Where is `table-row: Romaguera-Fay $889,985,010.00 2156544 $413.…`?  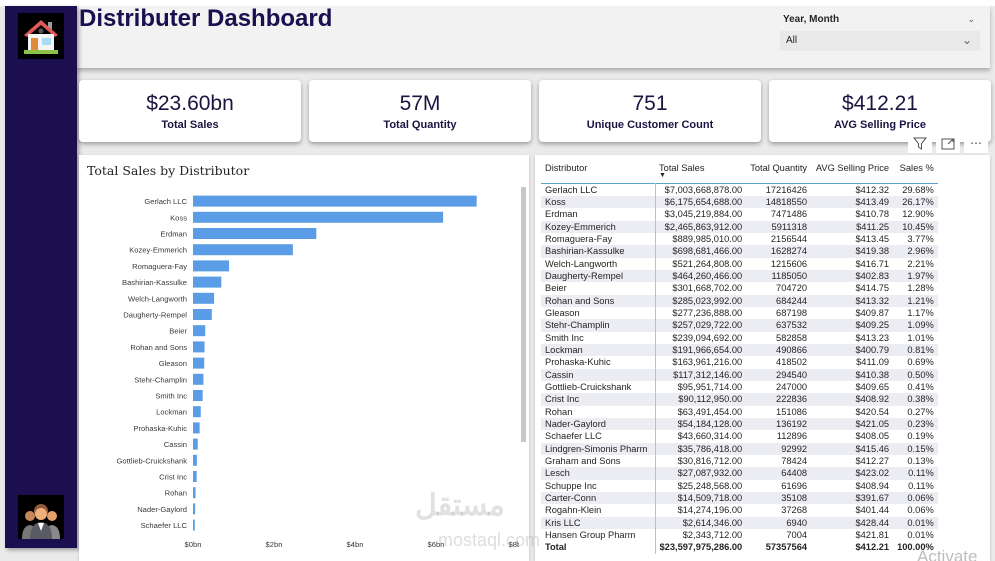 table-row: Romaguera-Fay $889,985,010.00 2156544 $413.… is located at coordinates (739, 239).